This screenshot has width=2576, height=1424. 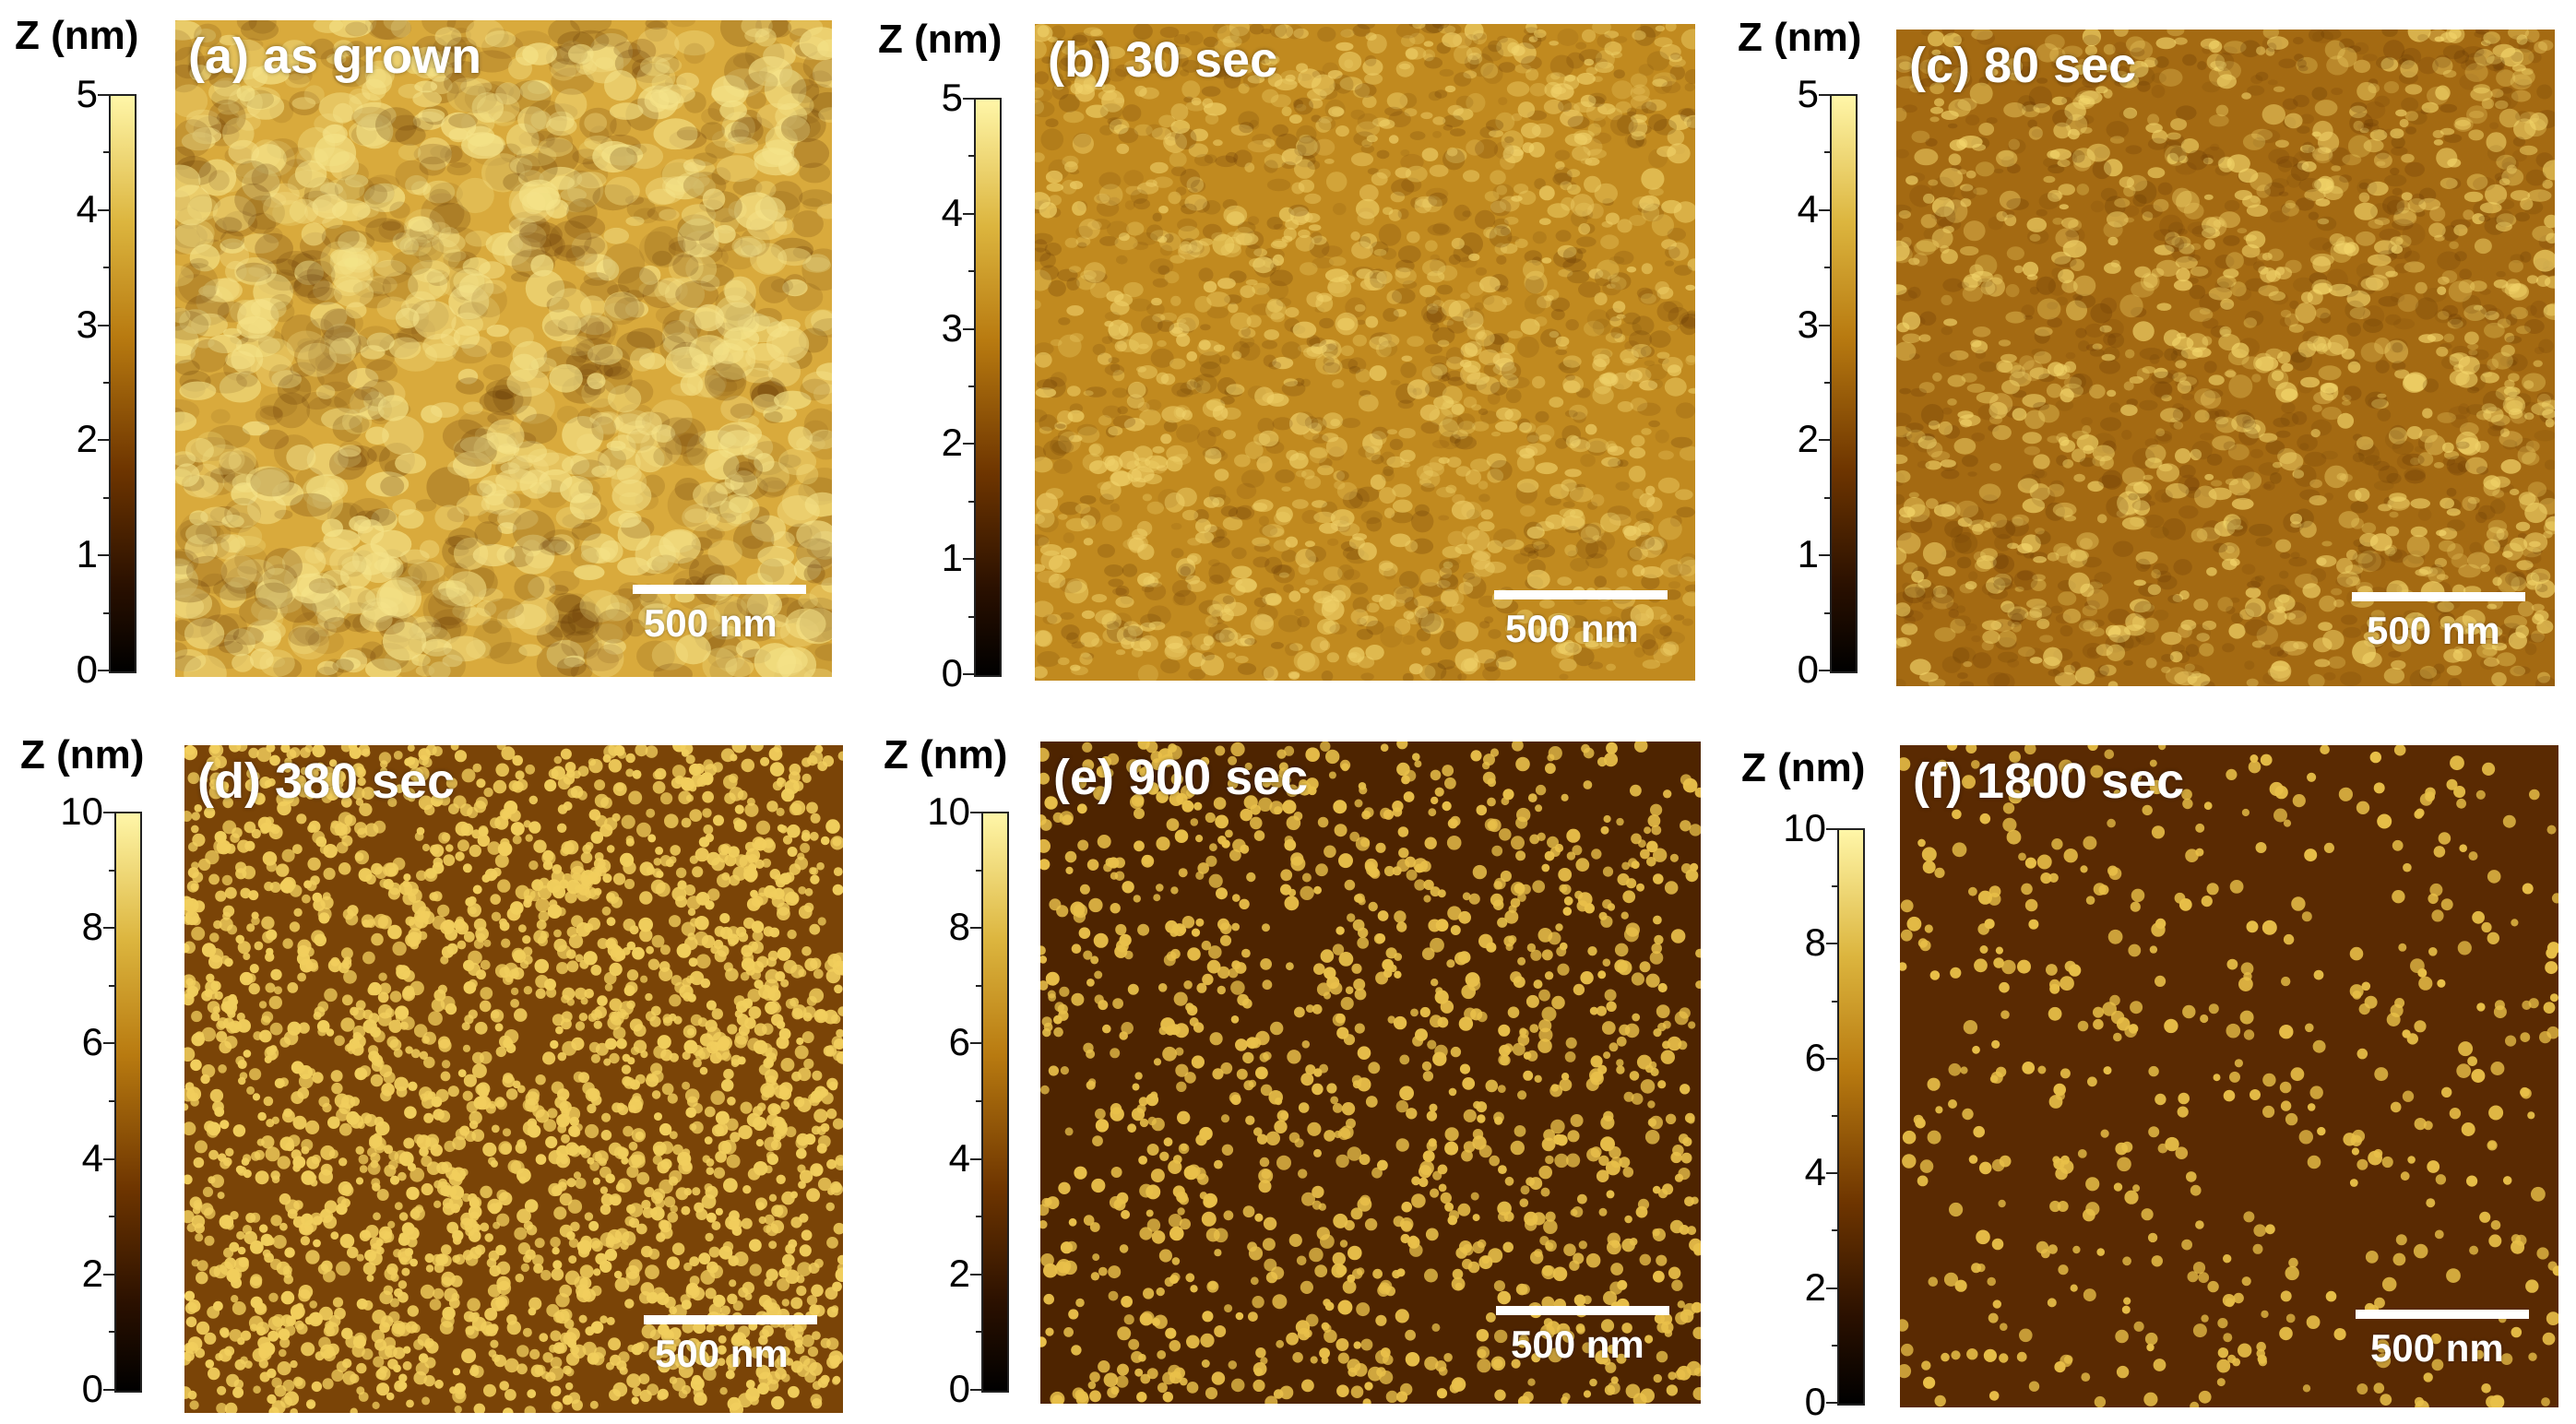 What do you see at coordinates (87, 208) in the screenshot?
I see `colorbar-tick-label-a: 4` at bounding box center [87, 208].